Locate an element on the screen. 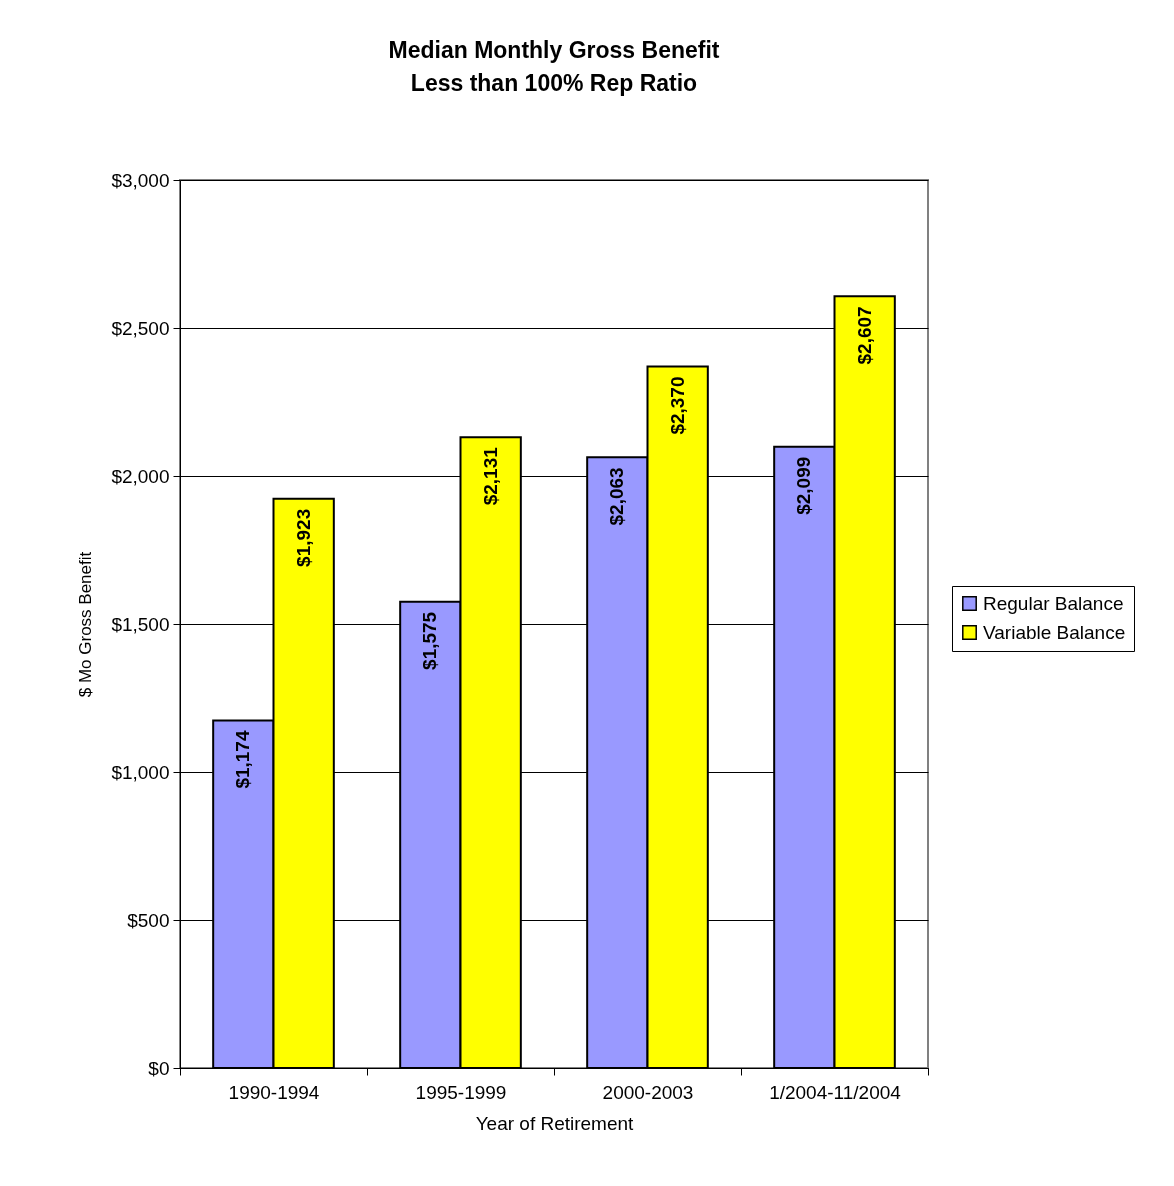 Image resolution: width=1174 pixels, height=1186 pixels. y-axis-title: $ Mo Gross Benefit is located at coordinates (86, 624).